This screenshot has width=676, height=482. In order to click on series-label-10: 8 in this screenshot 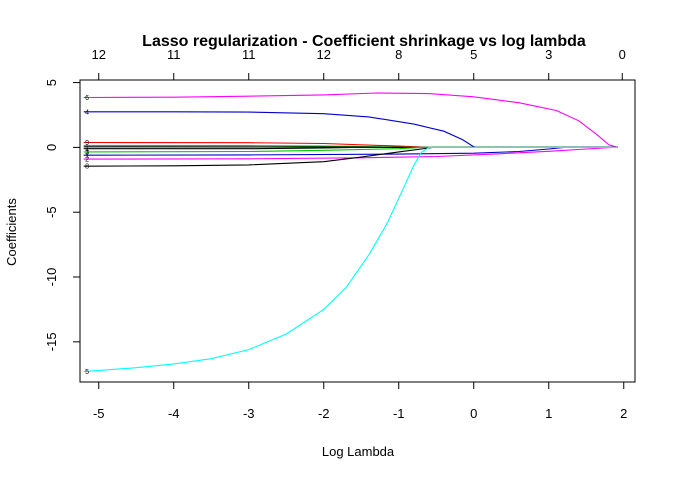, I will do `click(87, 167)`.